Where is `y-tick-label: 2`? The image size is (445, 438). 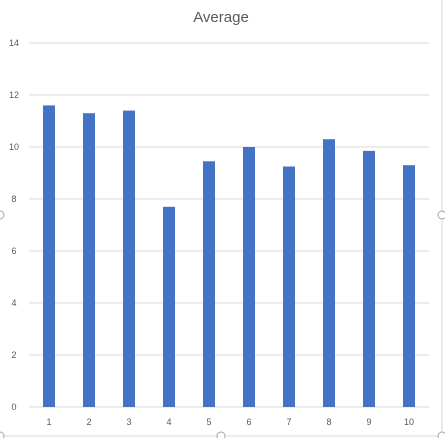 y-tick-label: 2 is located at coordinates (13, 355).